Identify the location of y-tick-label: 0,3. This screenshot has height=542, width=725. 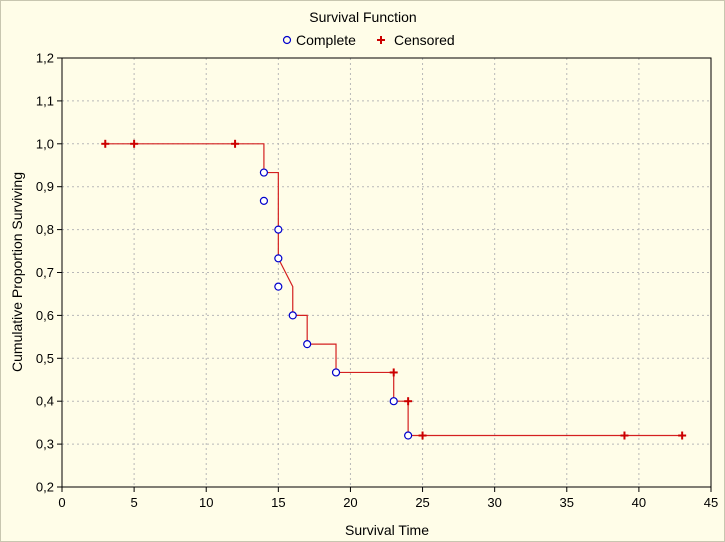
(45, 444).